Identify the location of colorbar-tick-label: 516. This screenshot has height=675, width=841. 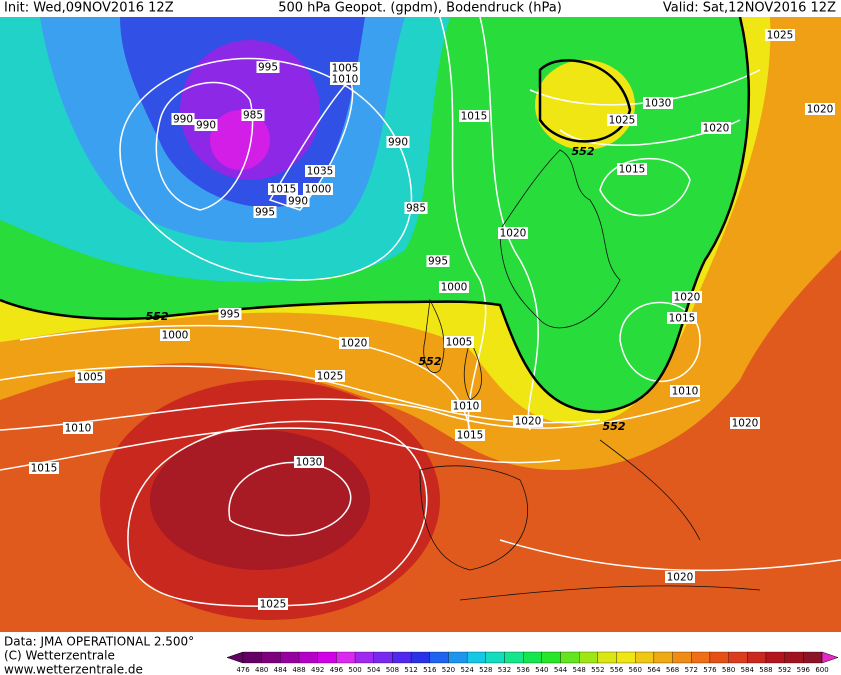
(430, 670).